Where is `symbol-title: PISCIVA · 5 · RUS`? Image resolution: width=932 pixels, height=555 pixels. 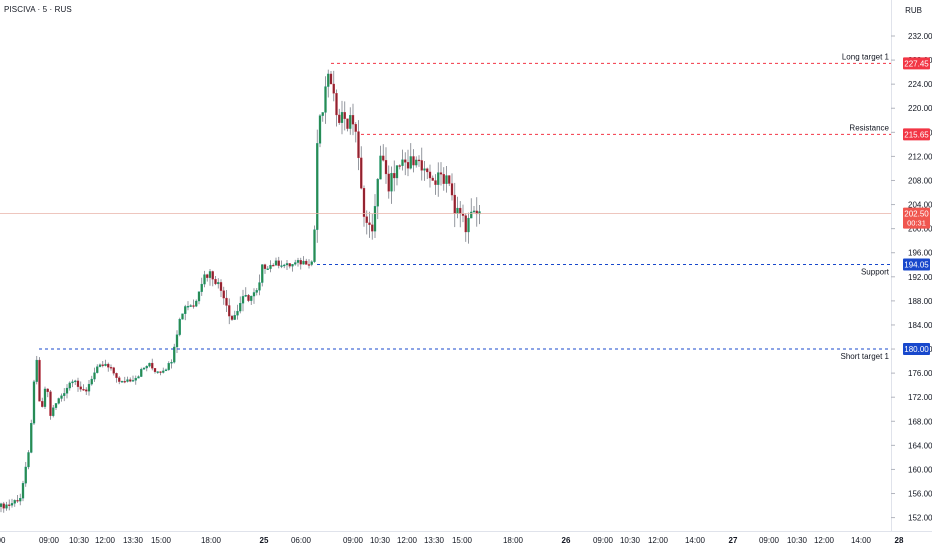 symbol-title: PISCIVA · 5 · RUS is located at coordinates (38, 9).